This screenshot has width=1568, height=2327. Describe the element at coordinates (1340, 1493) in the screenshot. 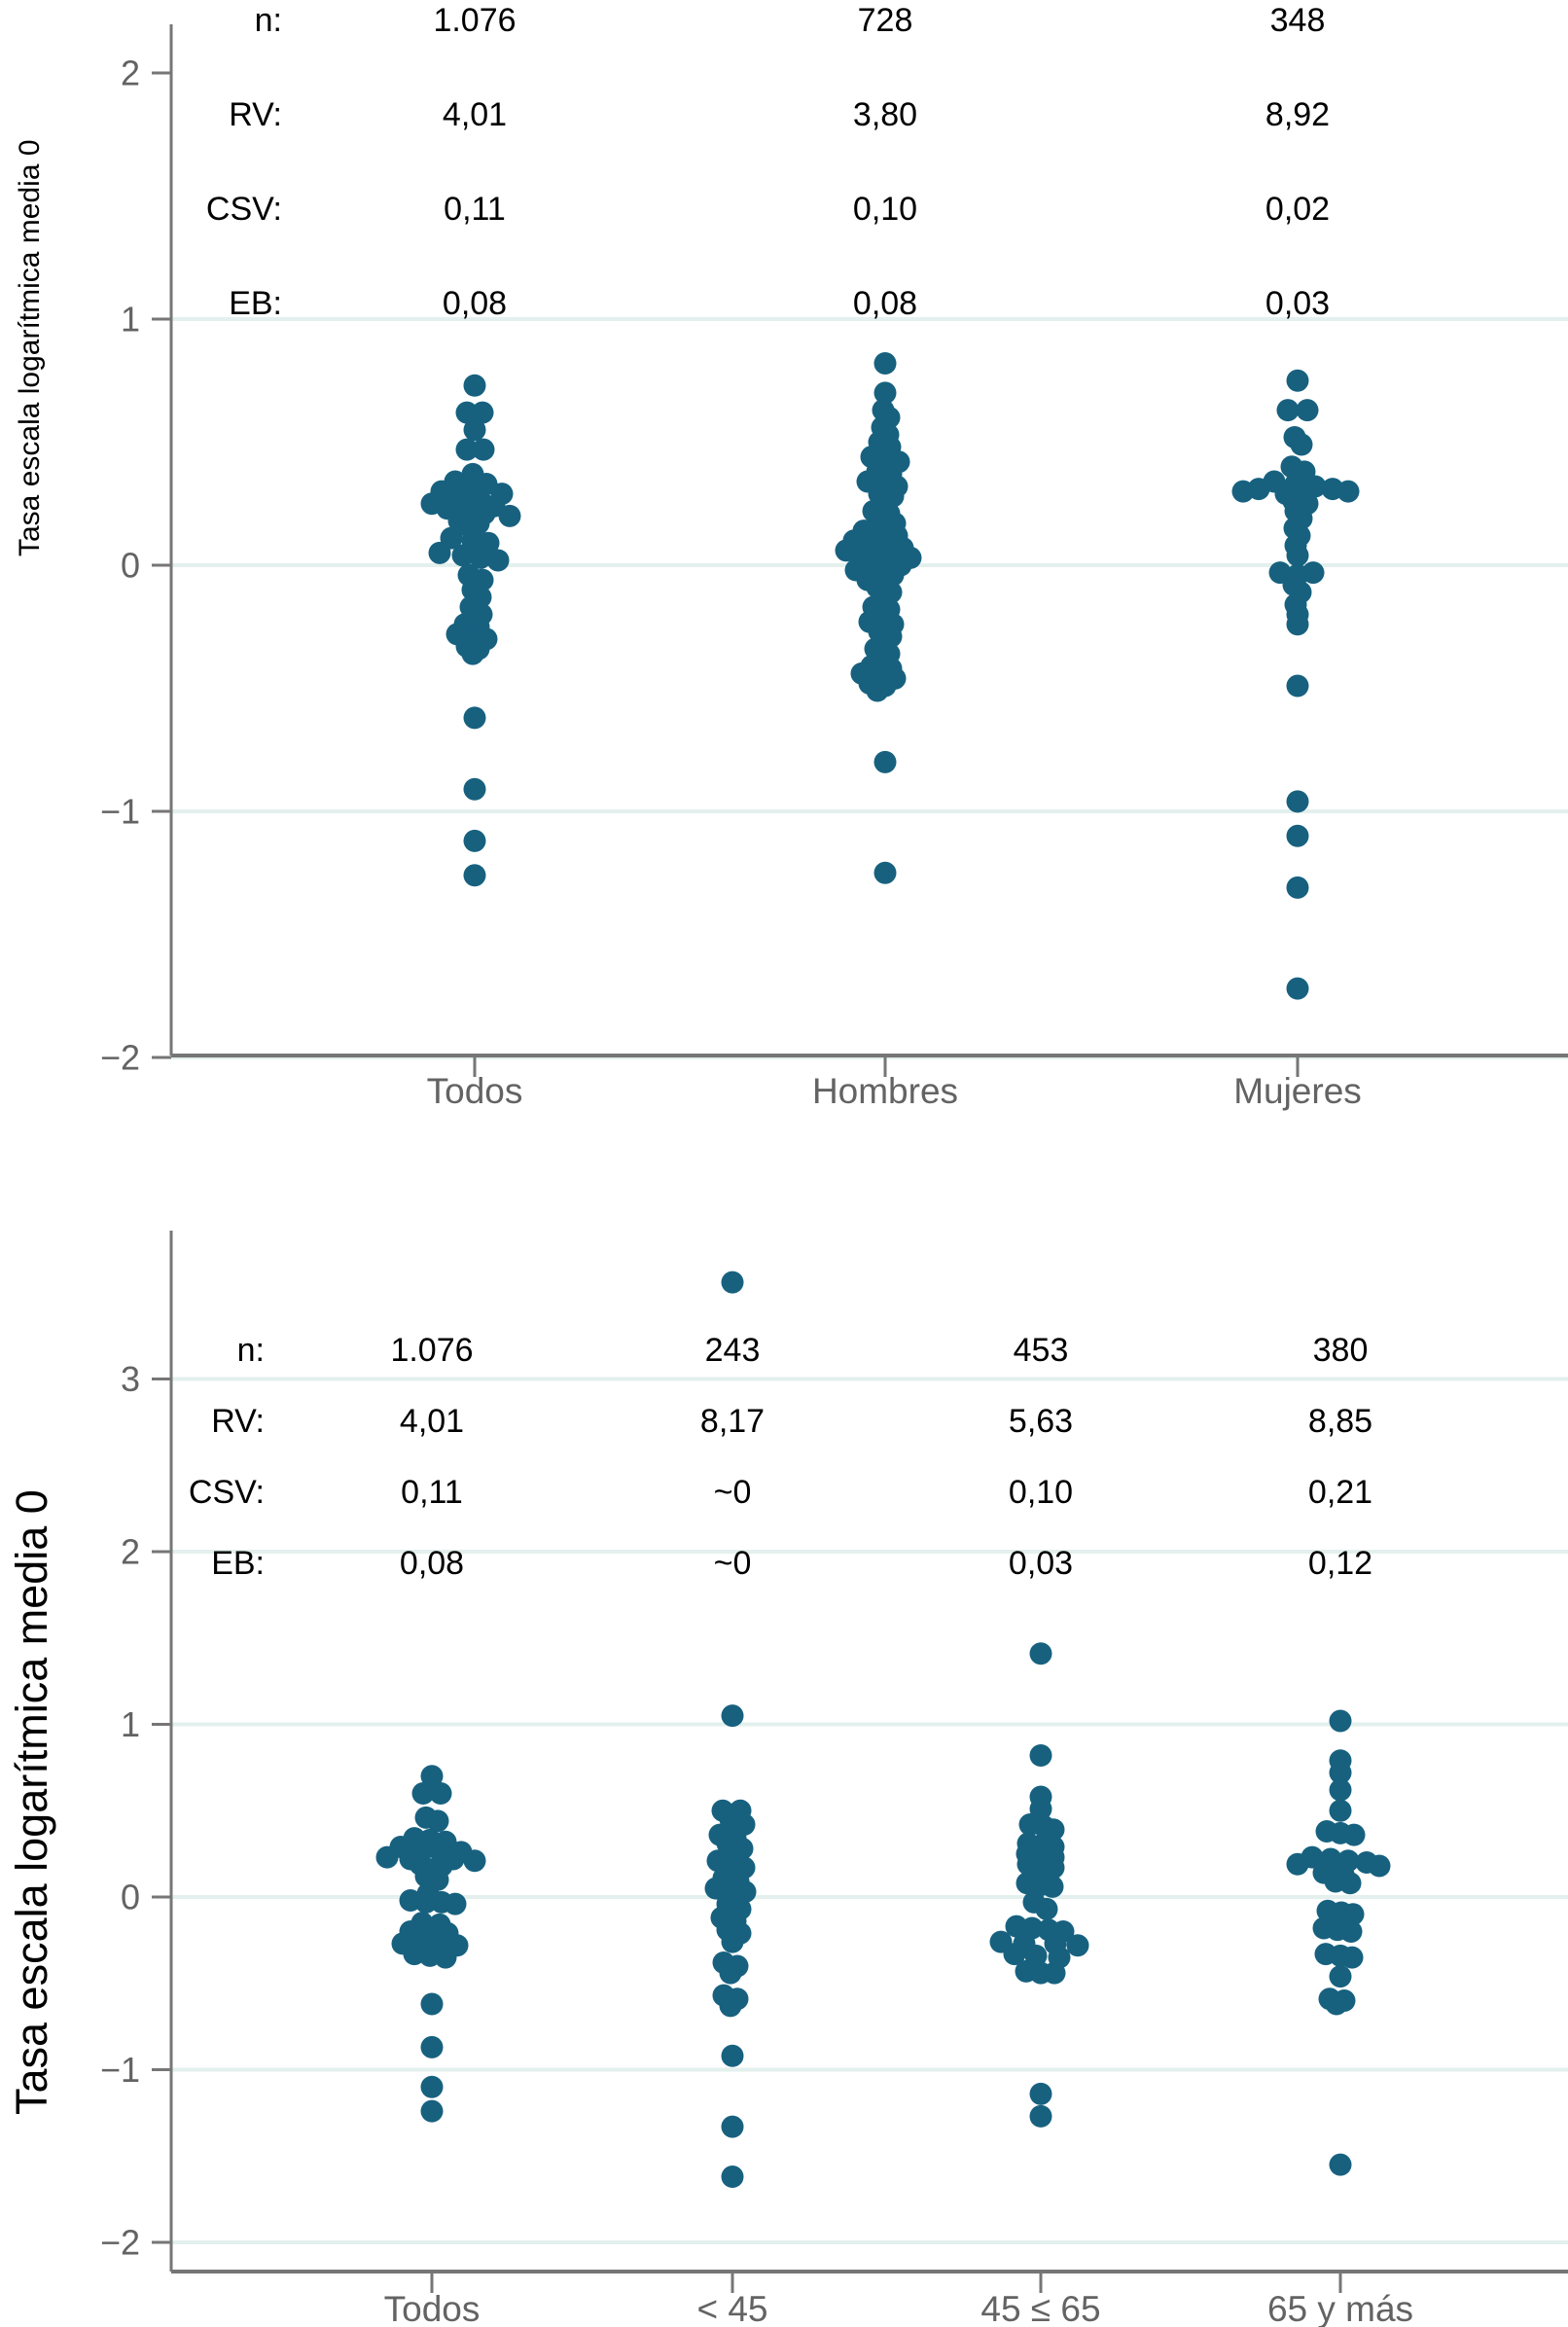

I see `table-value: 0,21` at that location.